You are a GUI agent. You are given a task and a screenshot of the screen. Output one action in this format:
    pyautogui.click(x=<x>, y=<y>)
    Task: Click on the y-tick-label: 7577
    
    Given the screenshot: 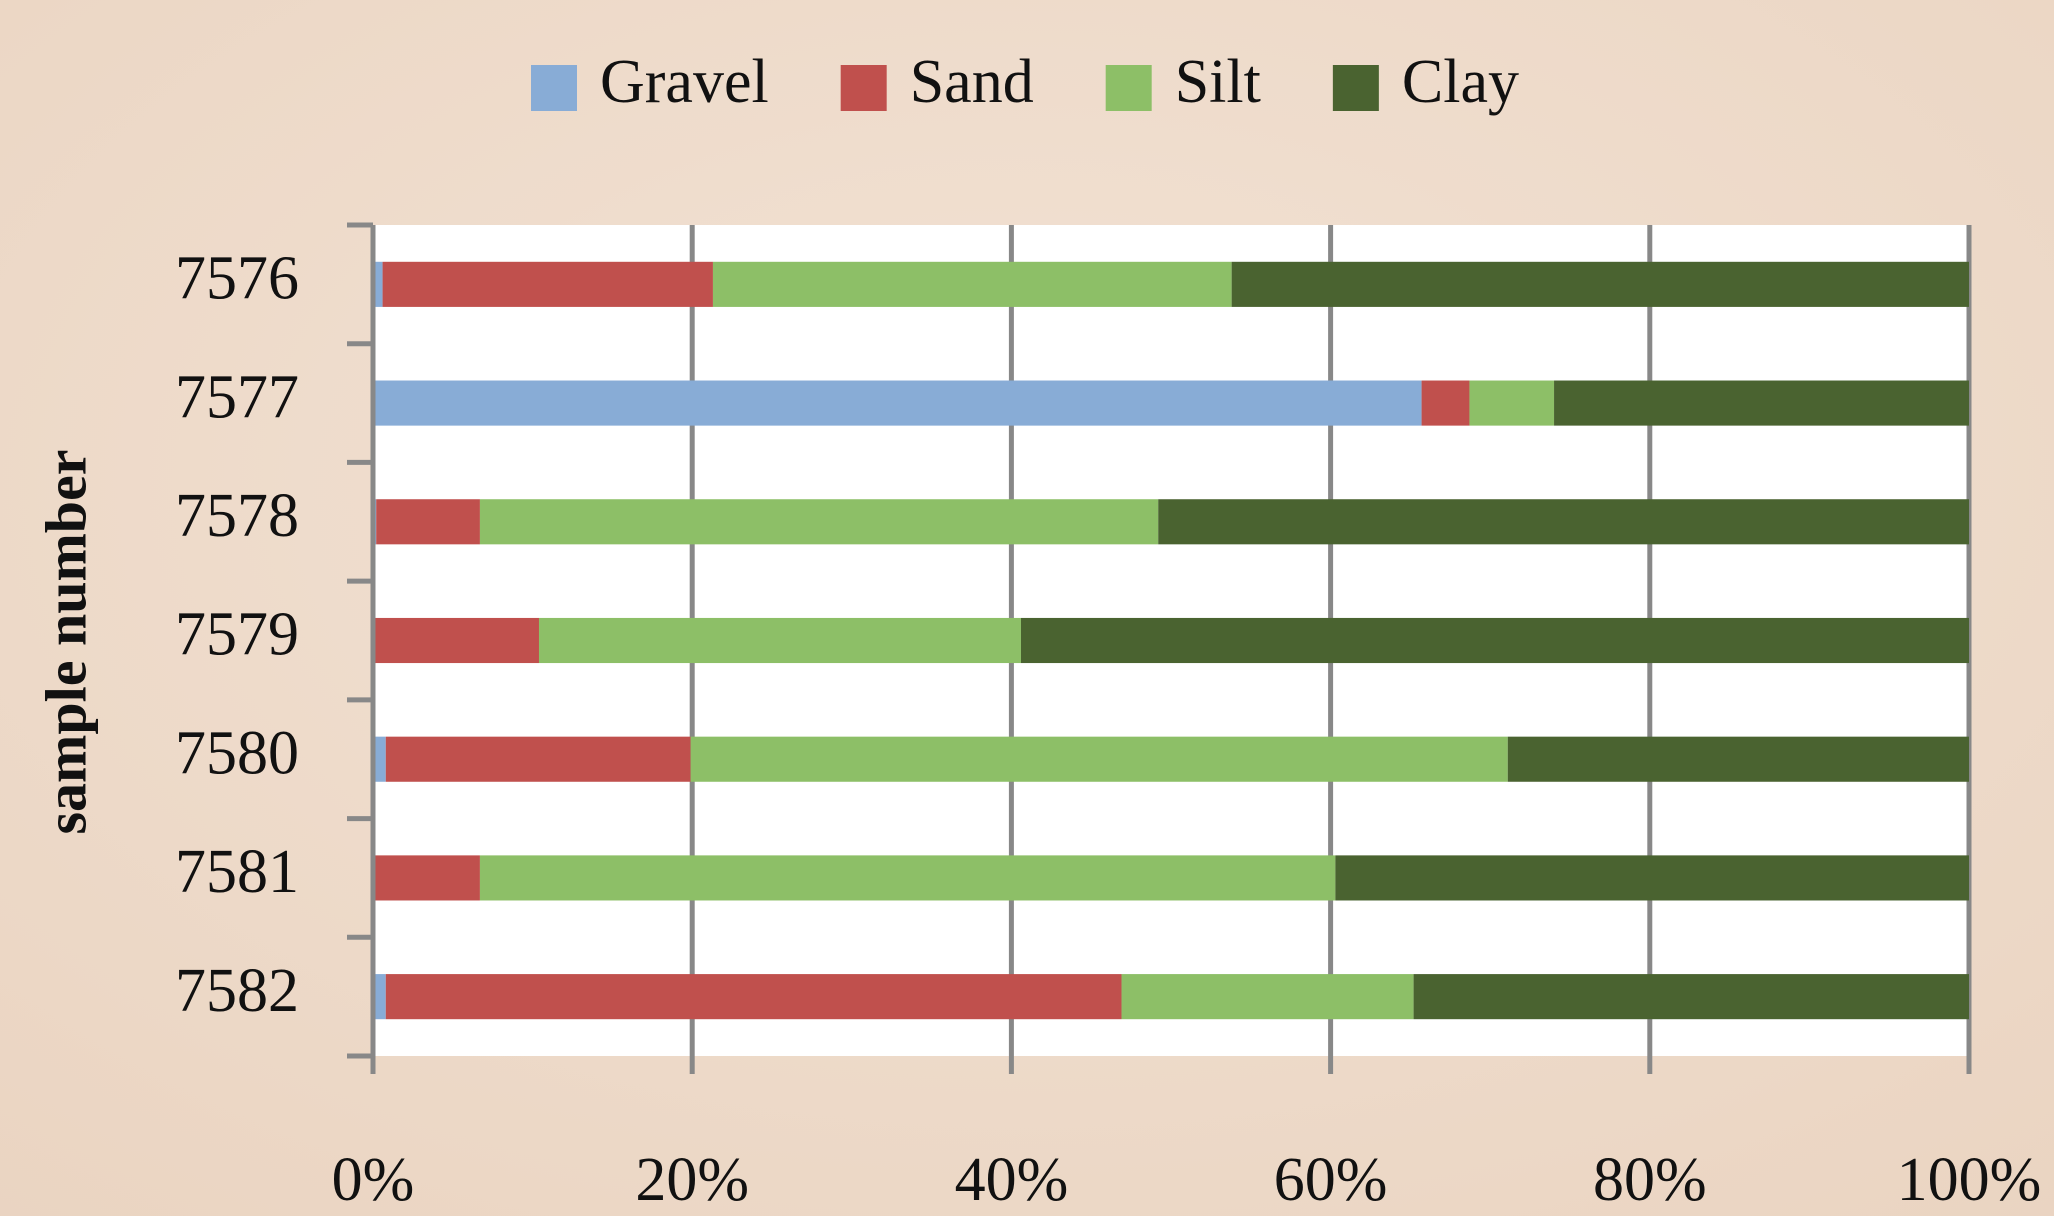 What is the action you would take?
    pyautogui.click(x=237, y=397)
    